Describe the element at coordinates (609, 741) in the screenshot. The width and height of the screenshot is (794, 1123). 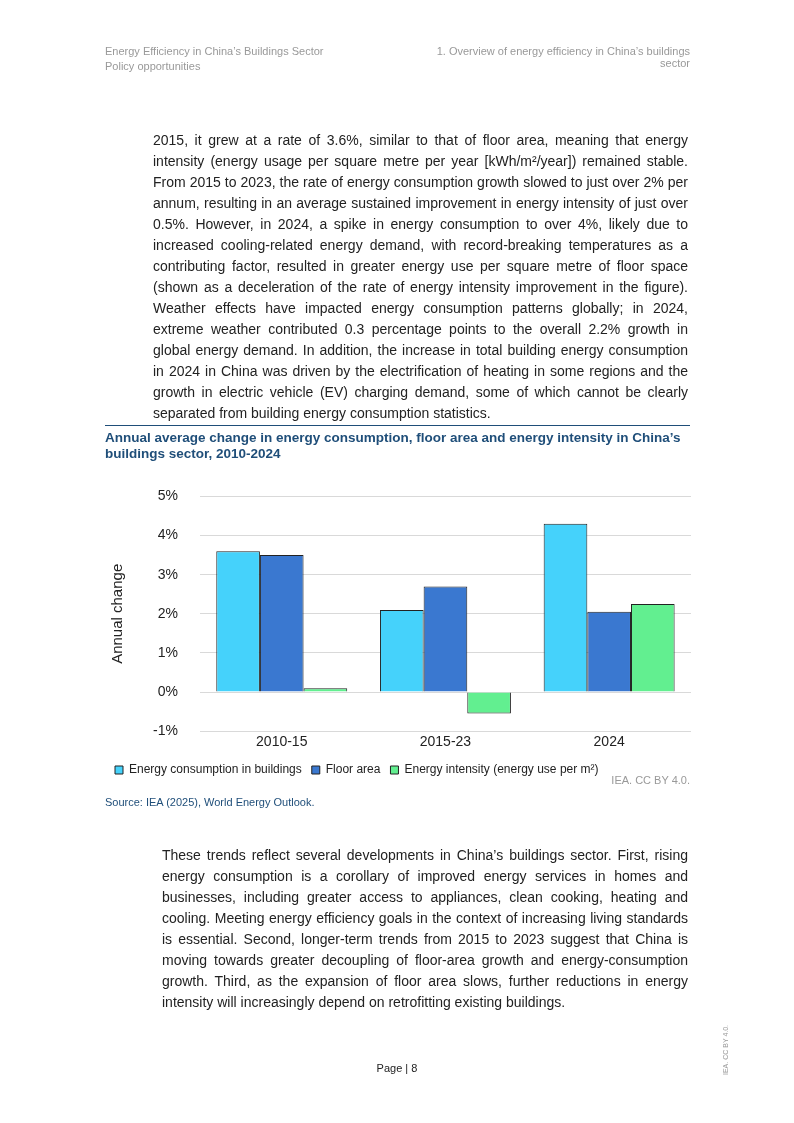
I see `x-tick-label: 2024` at that location.